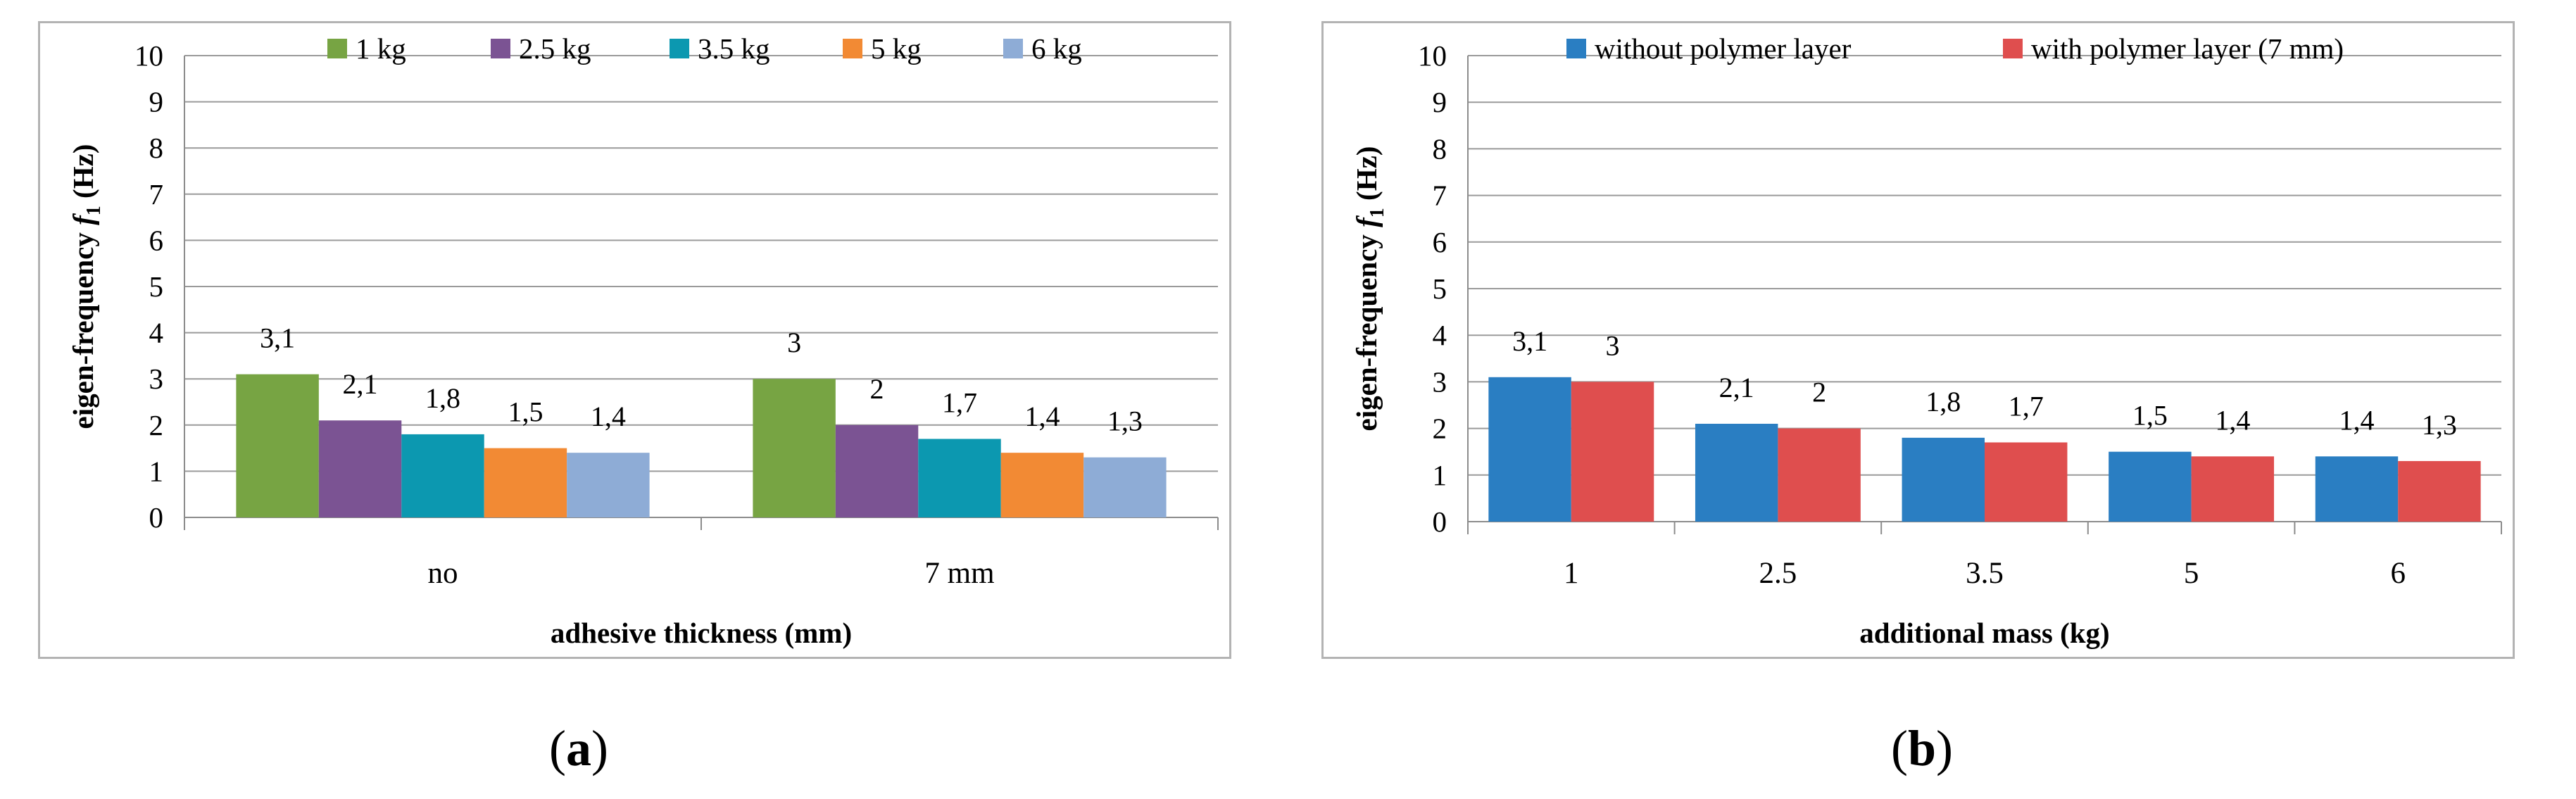 The width and height of the screenshot is (2576, 799). I want to click on legend-item: 6 kg, so click(1042, 49).